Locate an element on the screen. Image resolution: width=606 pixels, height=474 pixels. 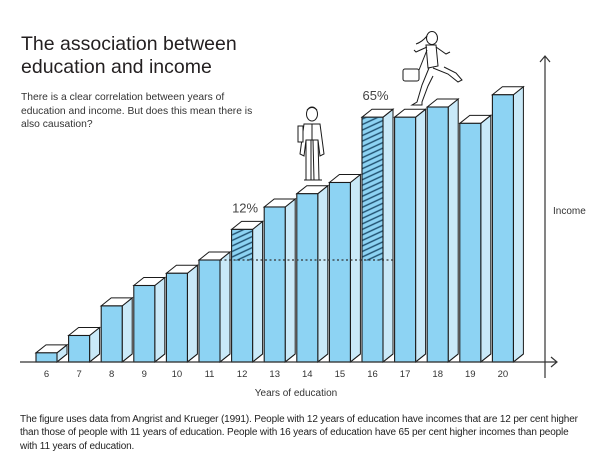
x-tick-label: 18 is located at coordinates (437, 374).